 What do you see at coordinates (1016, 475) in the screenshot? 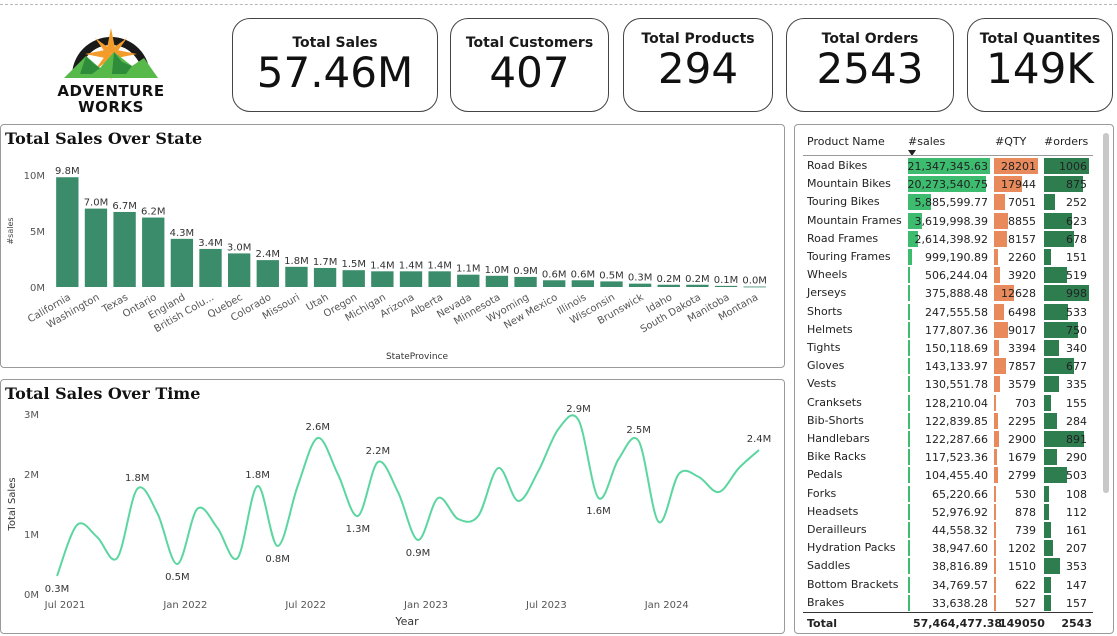
I see `qty-cell: 2799` at bounding box center [1016, 475].